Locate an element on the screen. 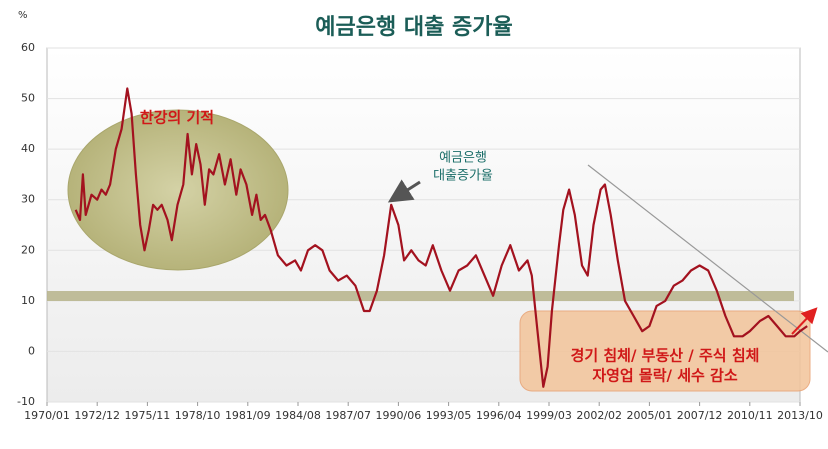  up-arrow is located at coordinates (804, 321).